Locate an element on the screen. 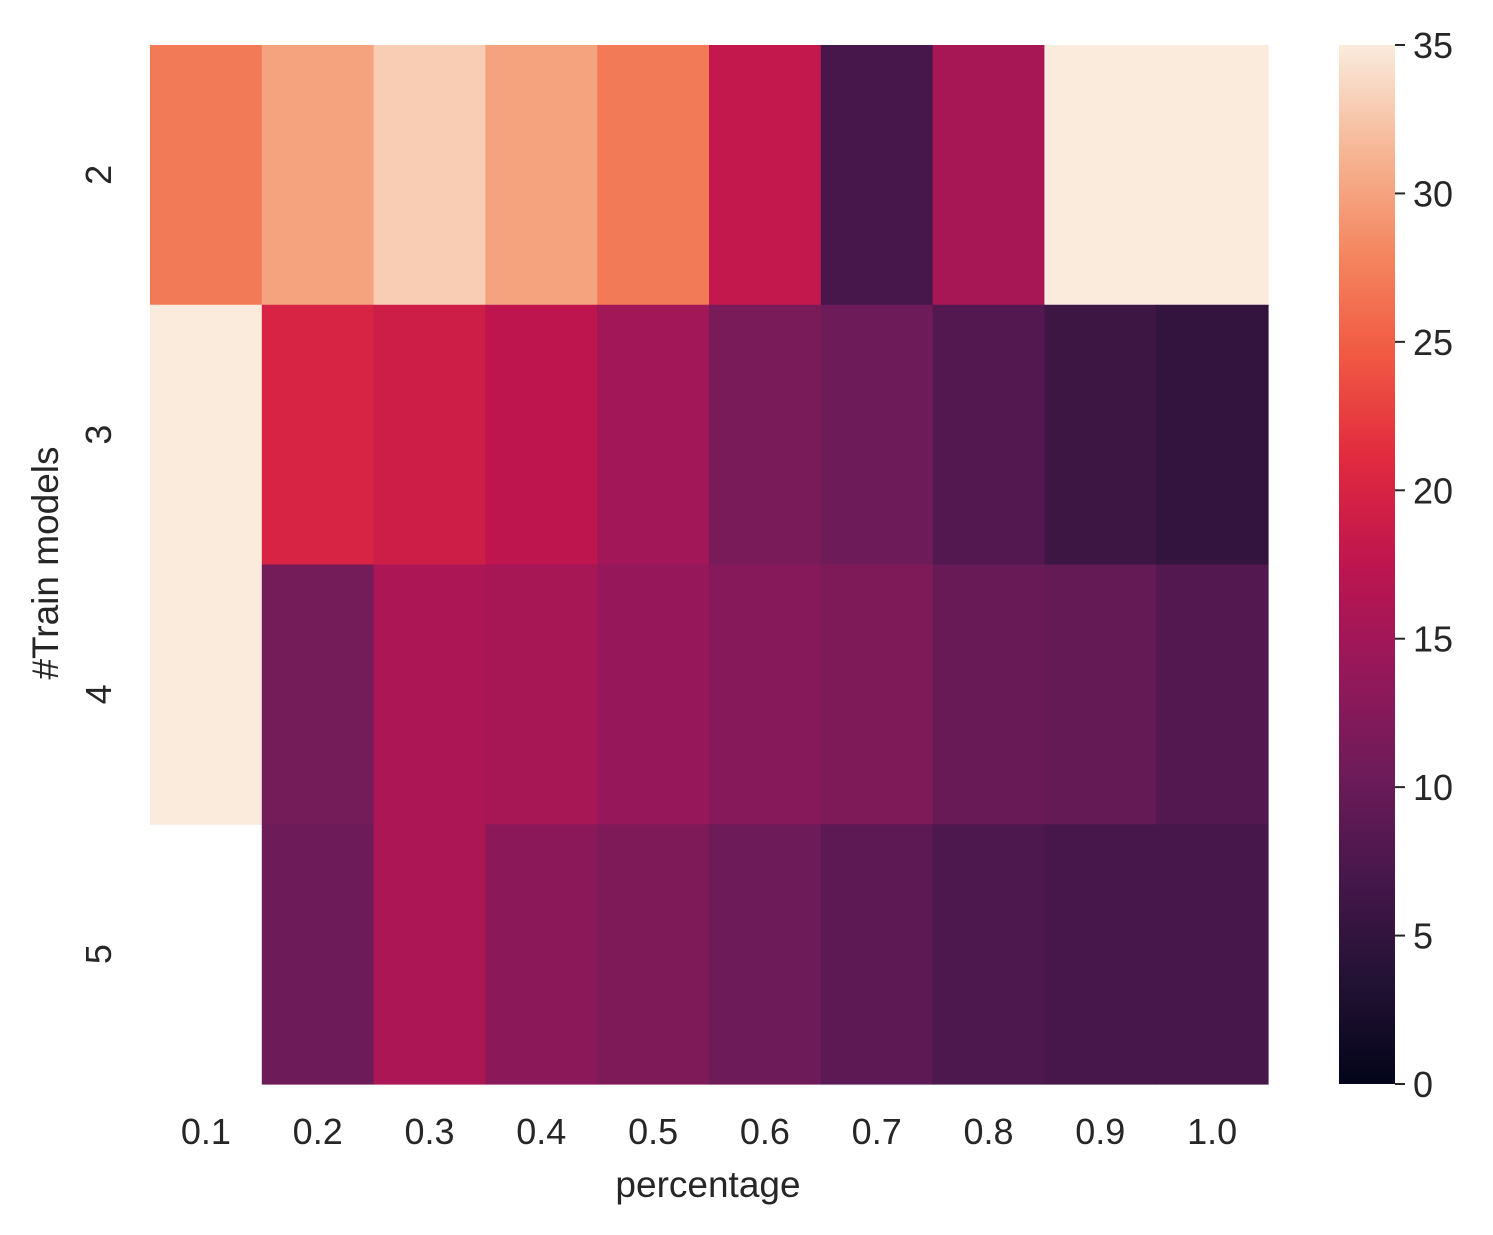 This screenshot has height=1235, width=1493. y-axis-label: #Train models is located at coordinates (45, 562).